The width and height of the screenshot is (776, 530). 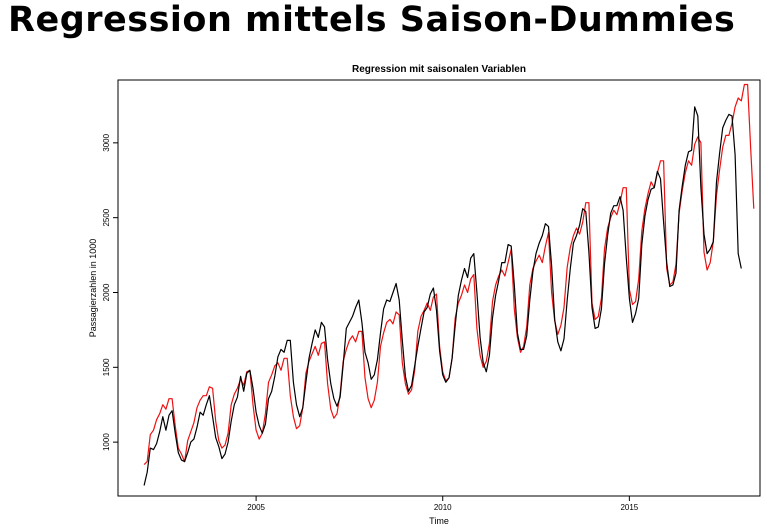 What do you see at coordinates (106, 292) in the screenshot?
I see `y-tick-label: 2000` at bounding box center [106, 292].